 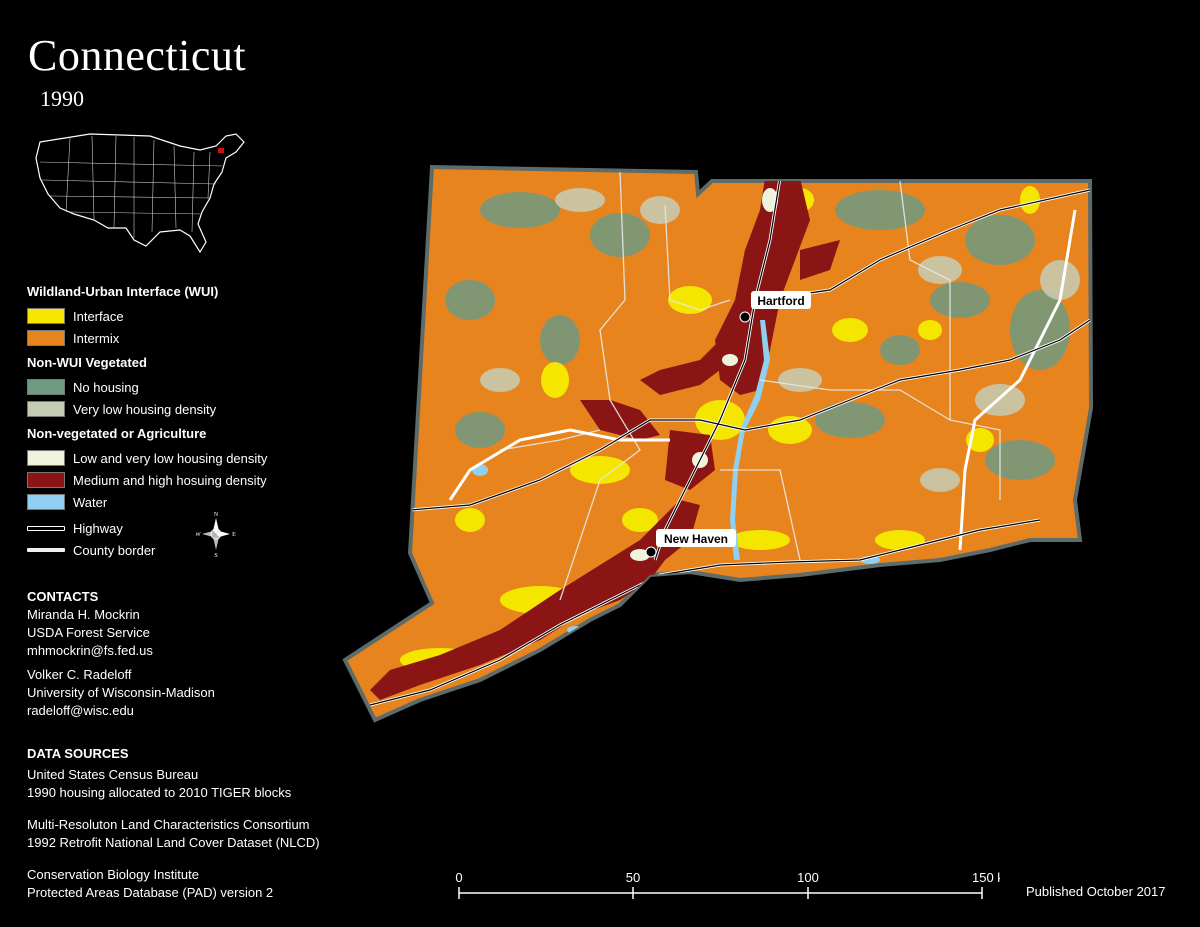 What do you see at coordinates (140, 193) in the screenshot?
I see `us-inset-map` at bounding box center [140, 193].